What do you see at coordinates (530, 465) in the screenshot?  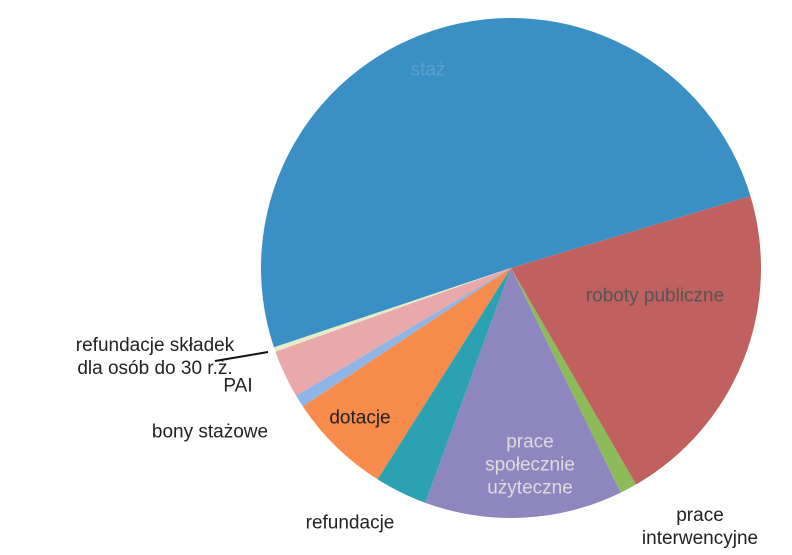 I see `slice-label: prace społecznie użyteczne` at bounding box center [530, 465].